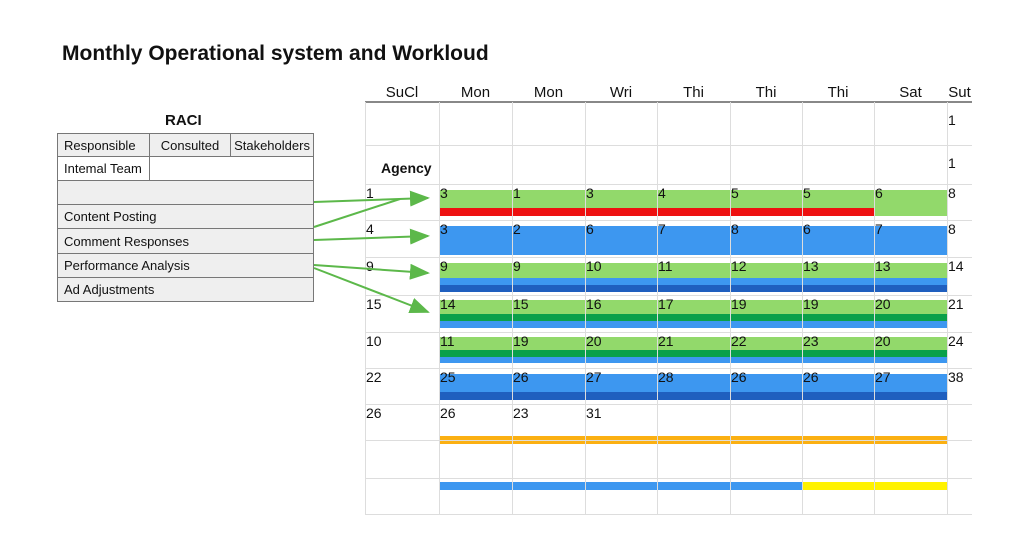  What do you see at coordinates (883, 266) in the screenshot?
I see `day-number: 13` at bounding box center [883, 266].